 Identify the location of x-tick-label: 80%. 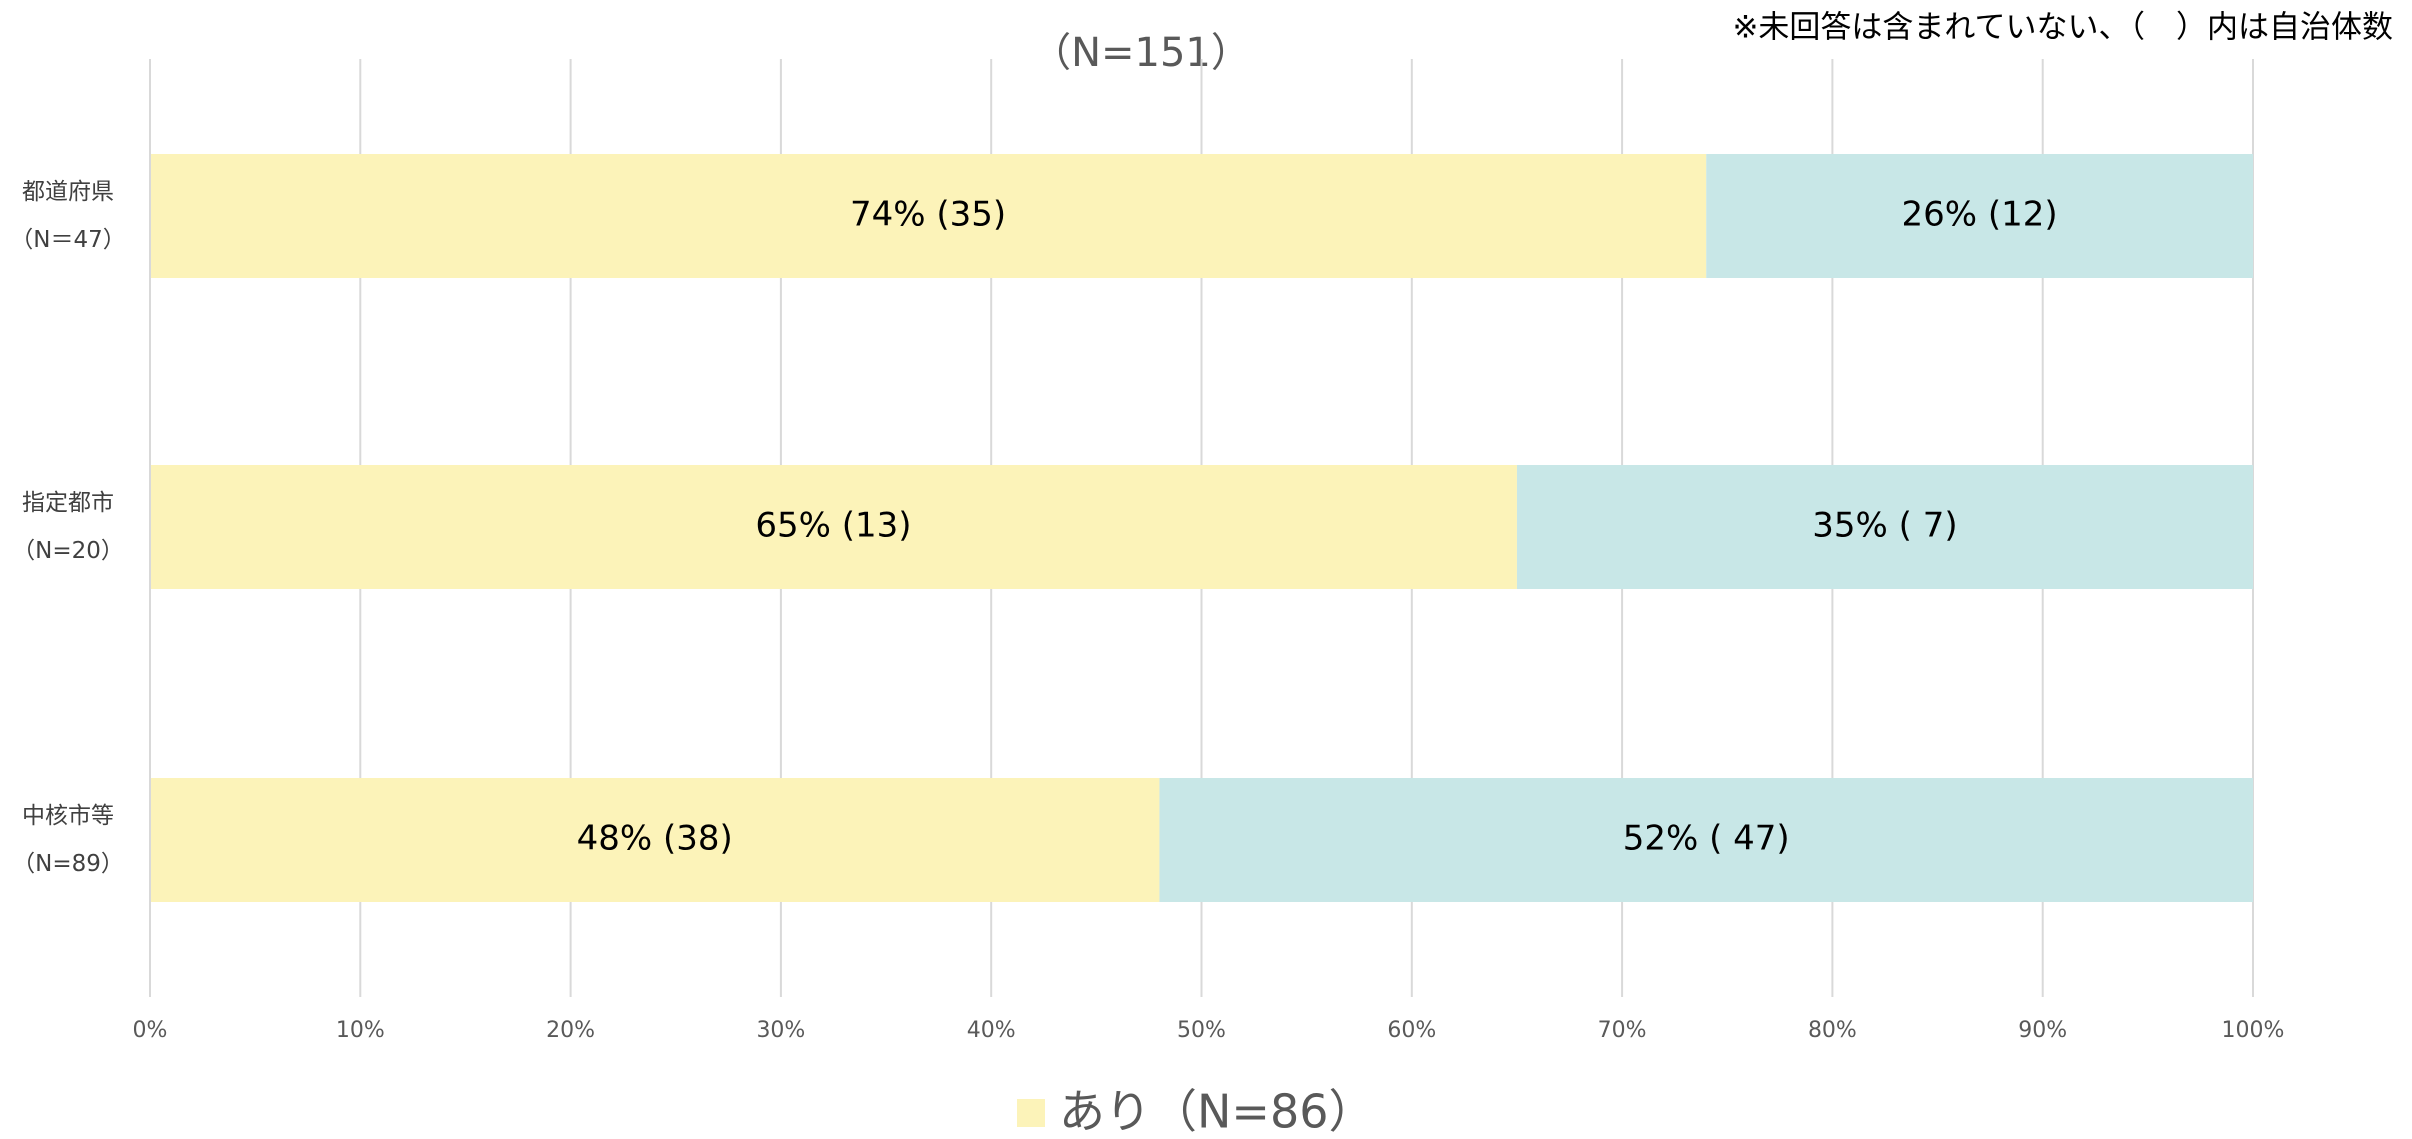
(1832, 1030).